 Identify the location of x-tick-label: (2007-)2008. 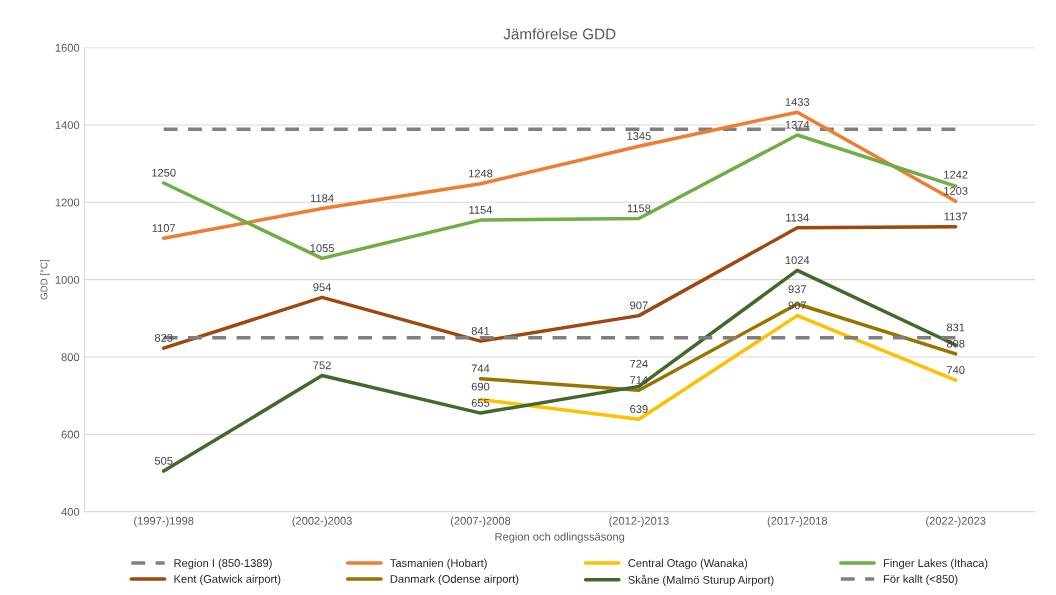
(480, 521).